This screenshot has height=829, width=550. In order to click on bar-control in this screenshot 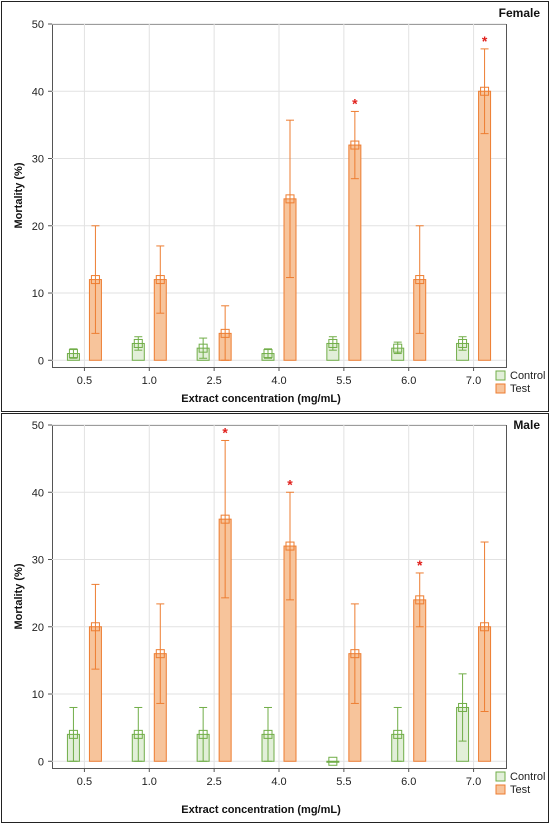, I will do `click(333, 761)`.